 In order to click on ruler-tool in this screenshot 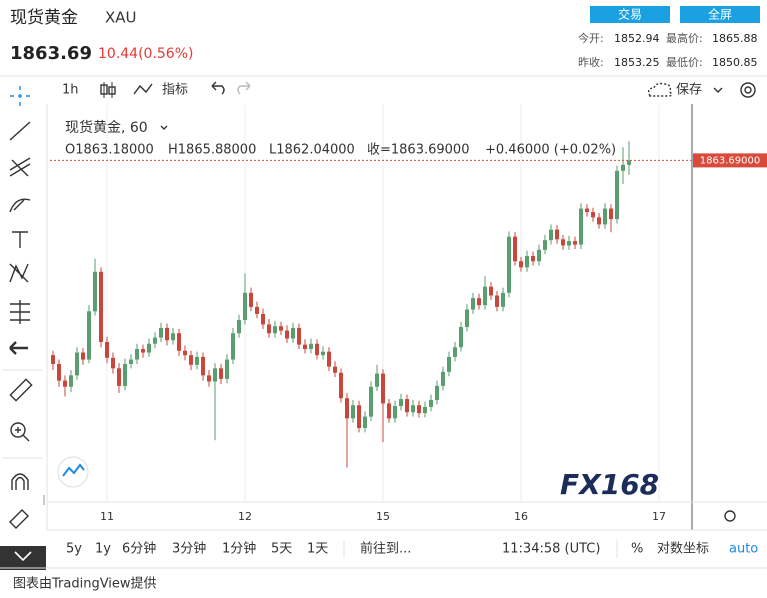, I will do `click(21, 390)`.